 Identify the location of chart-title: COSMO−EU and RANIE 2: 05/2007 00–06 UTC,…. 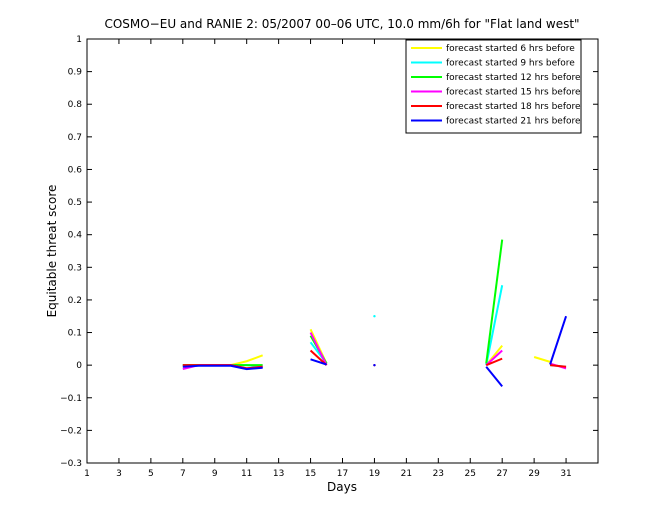
(341, 24).